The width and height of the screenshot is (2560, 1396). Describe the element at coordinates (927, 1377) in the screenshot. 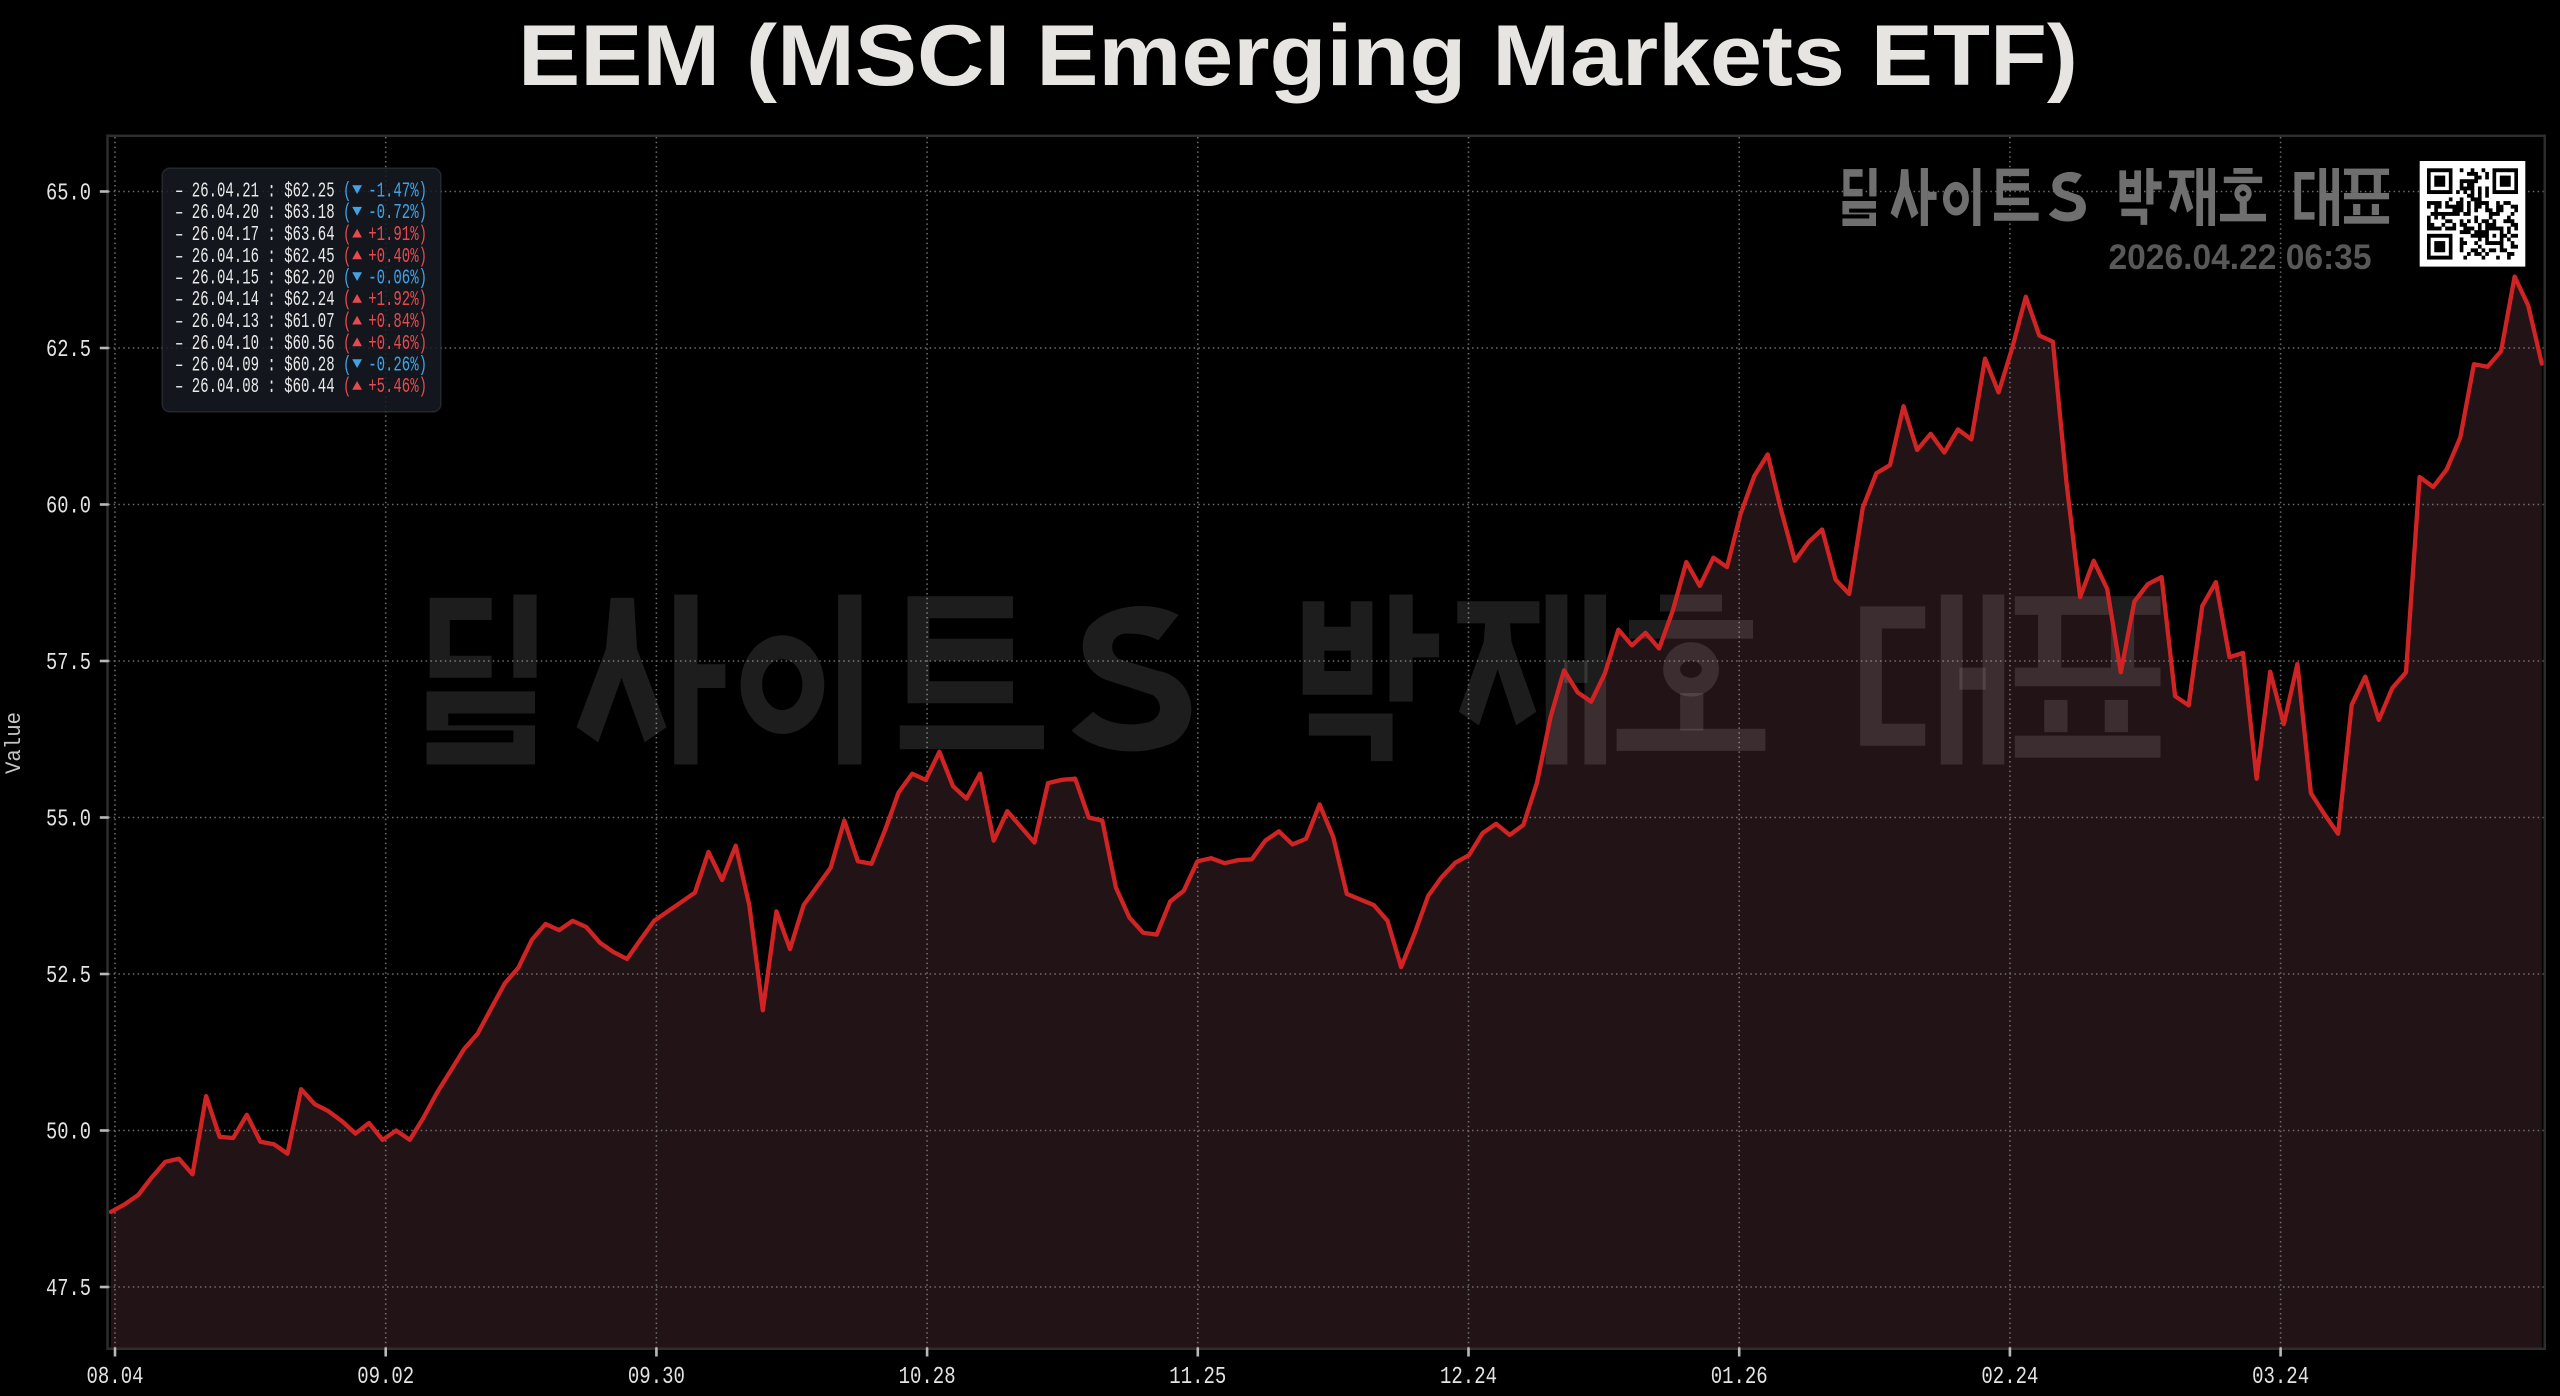

I see `svg-text: 10.28` at that location.